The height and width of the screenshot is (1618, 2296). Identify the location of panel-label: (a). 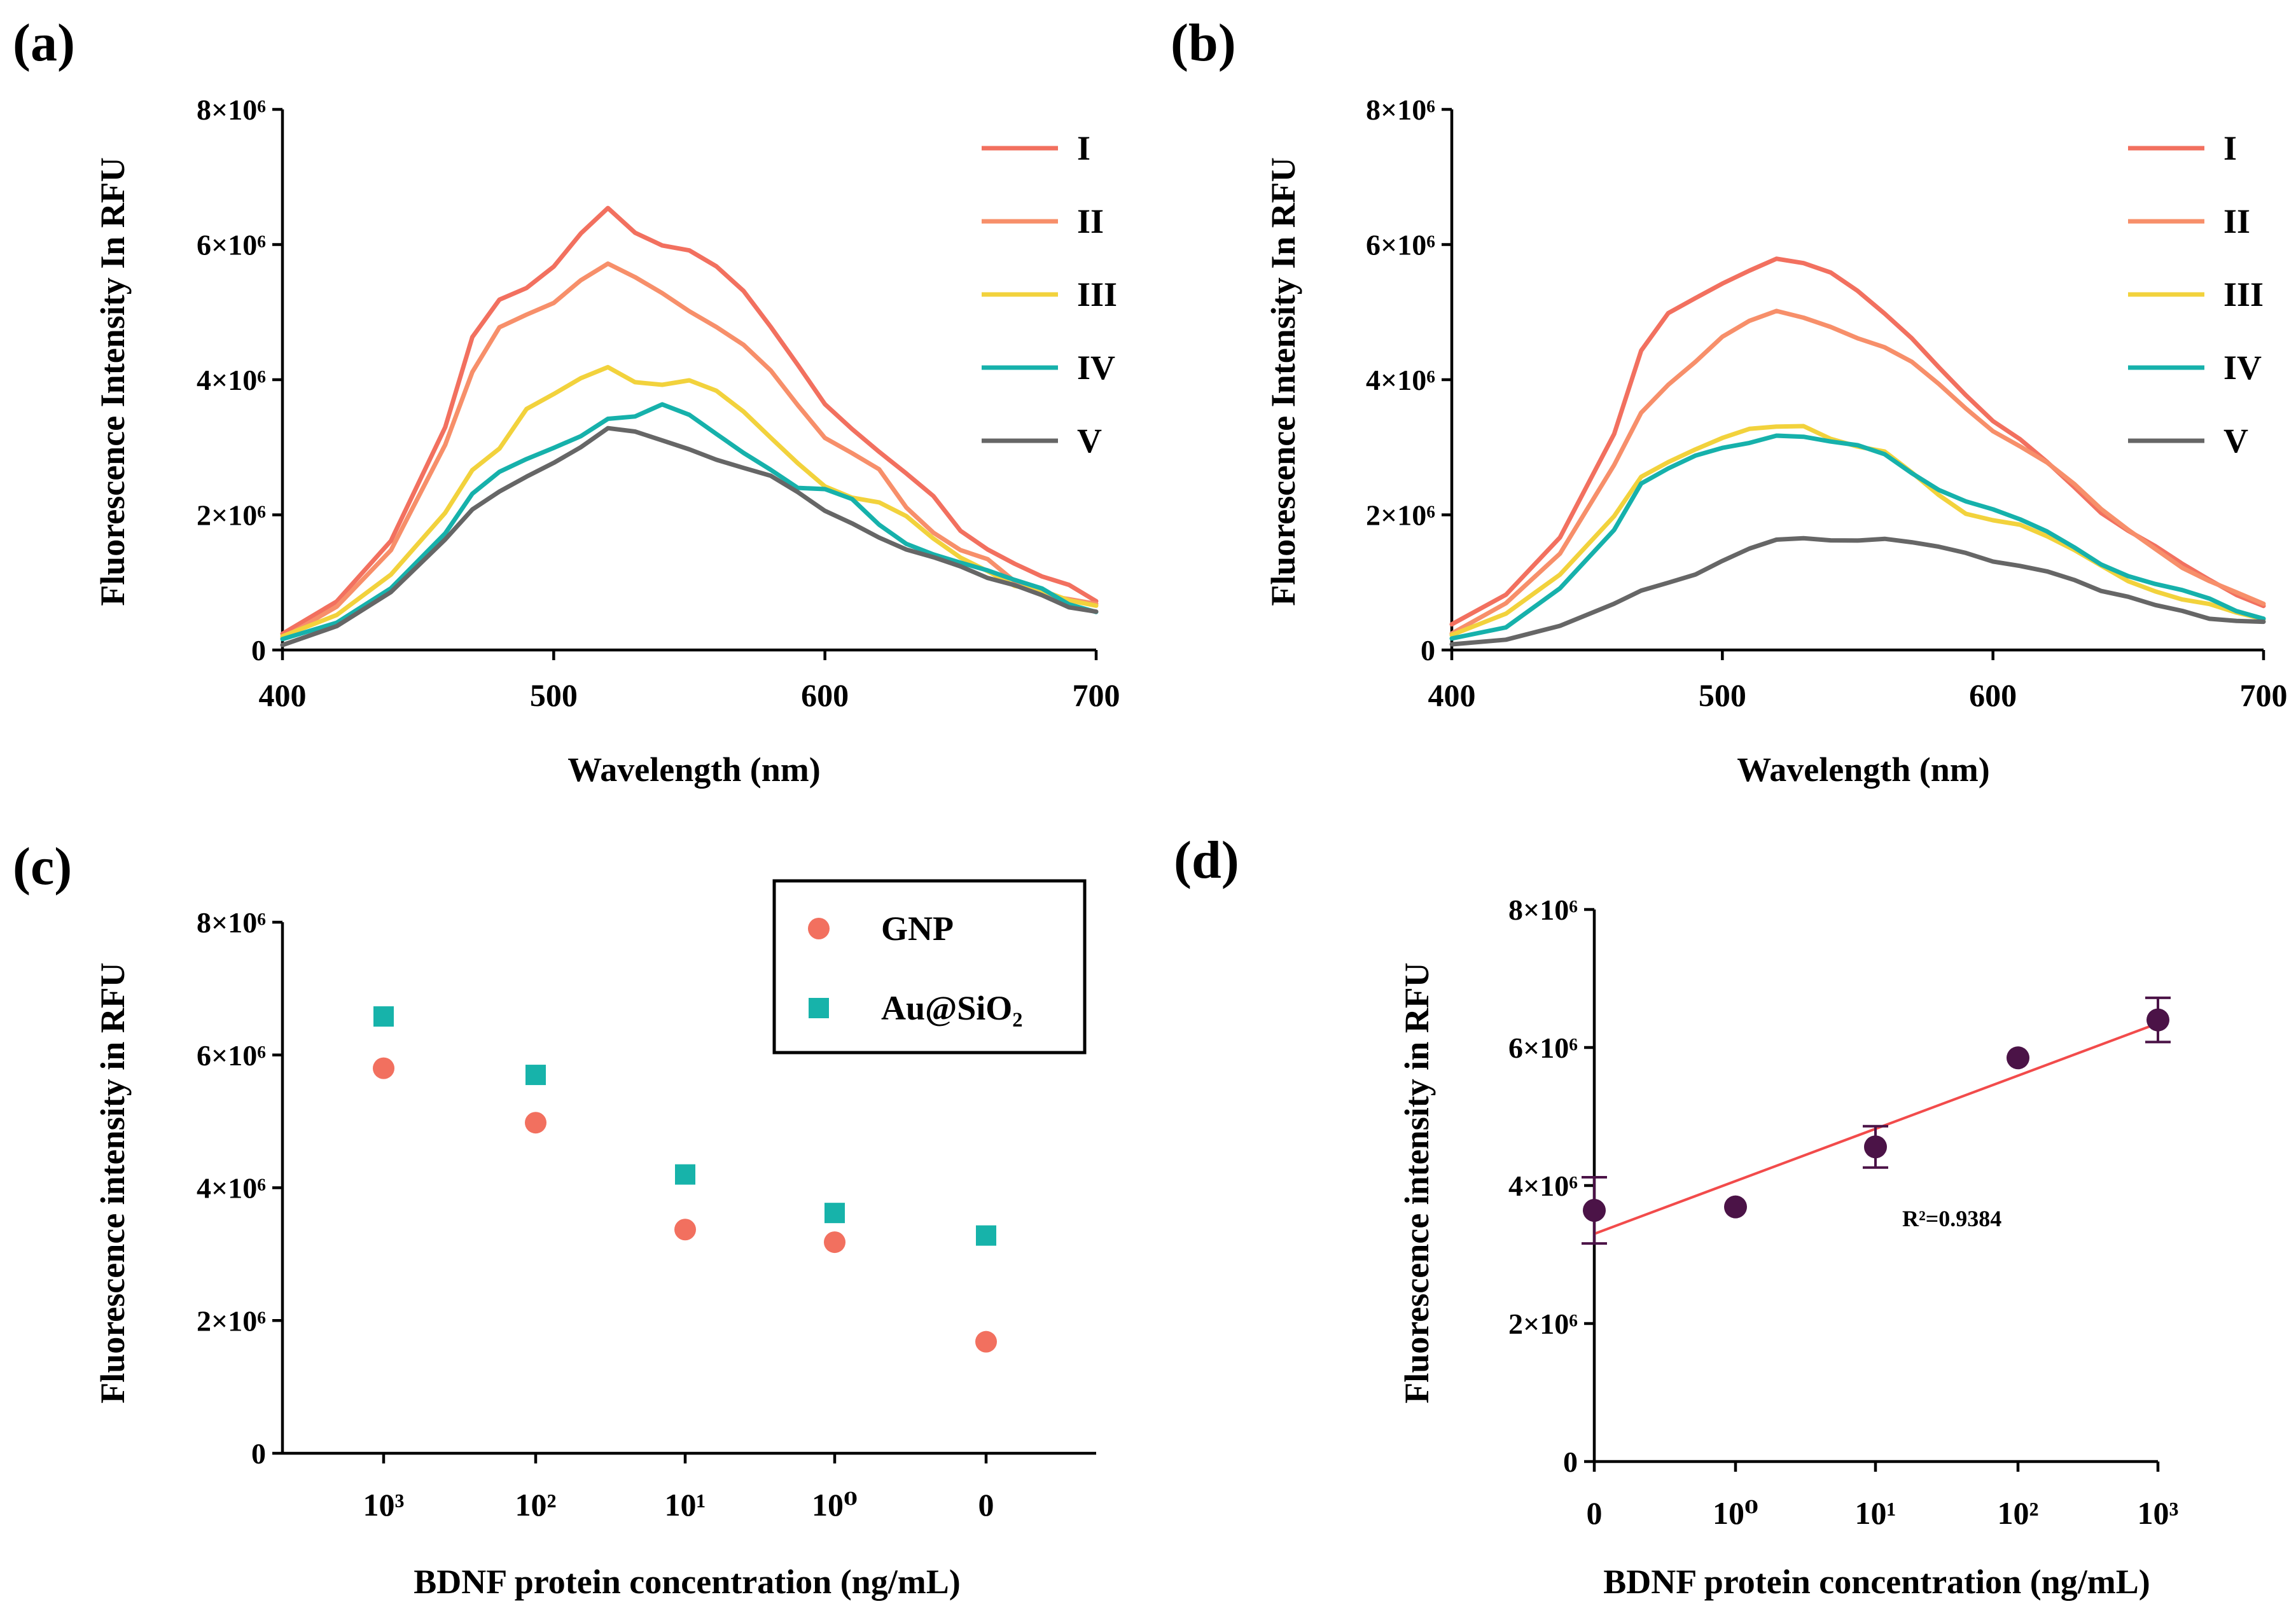
(44, 43).